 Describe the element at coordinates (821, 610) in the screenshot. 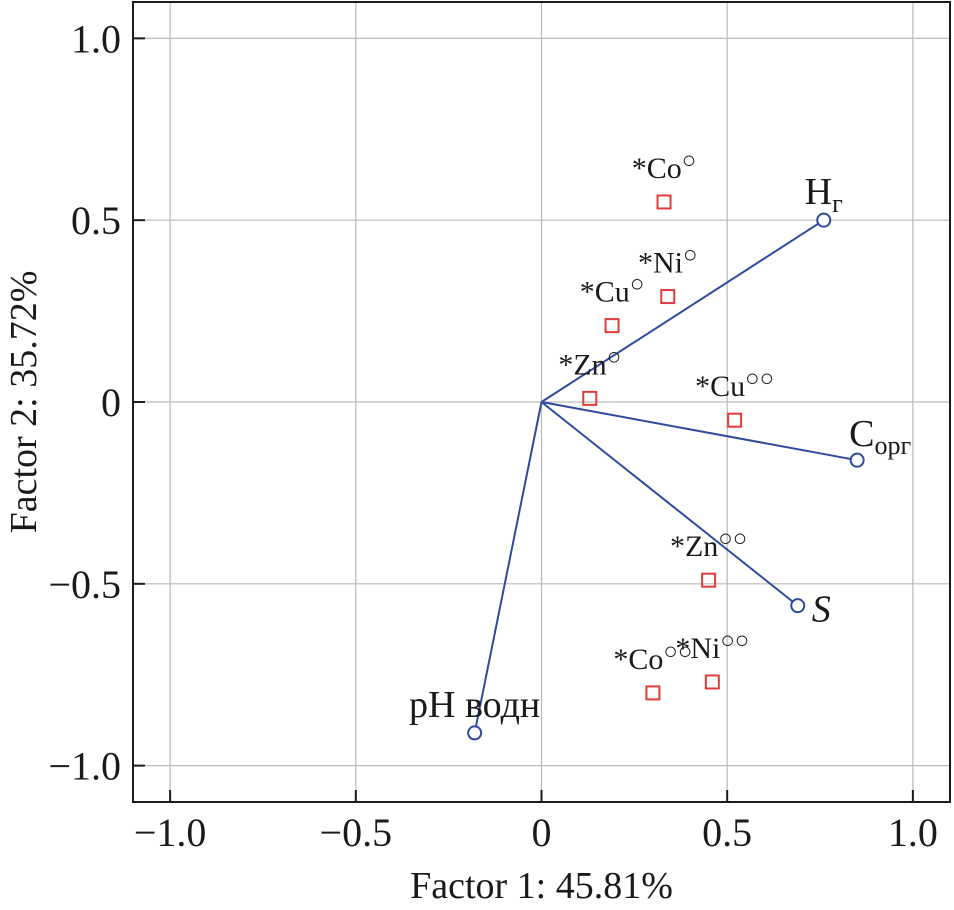

I see `variable-label: S` at that location.